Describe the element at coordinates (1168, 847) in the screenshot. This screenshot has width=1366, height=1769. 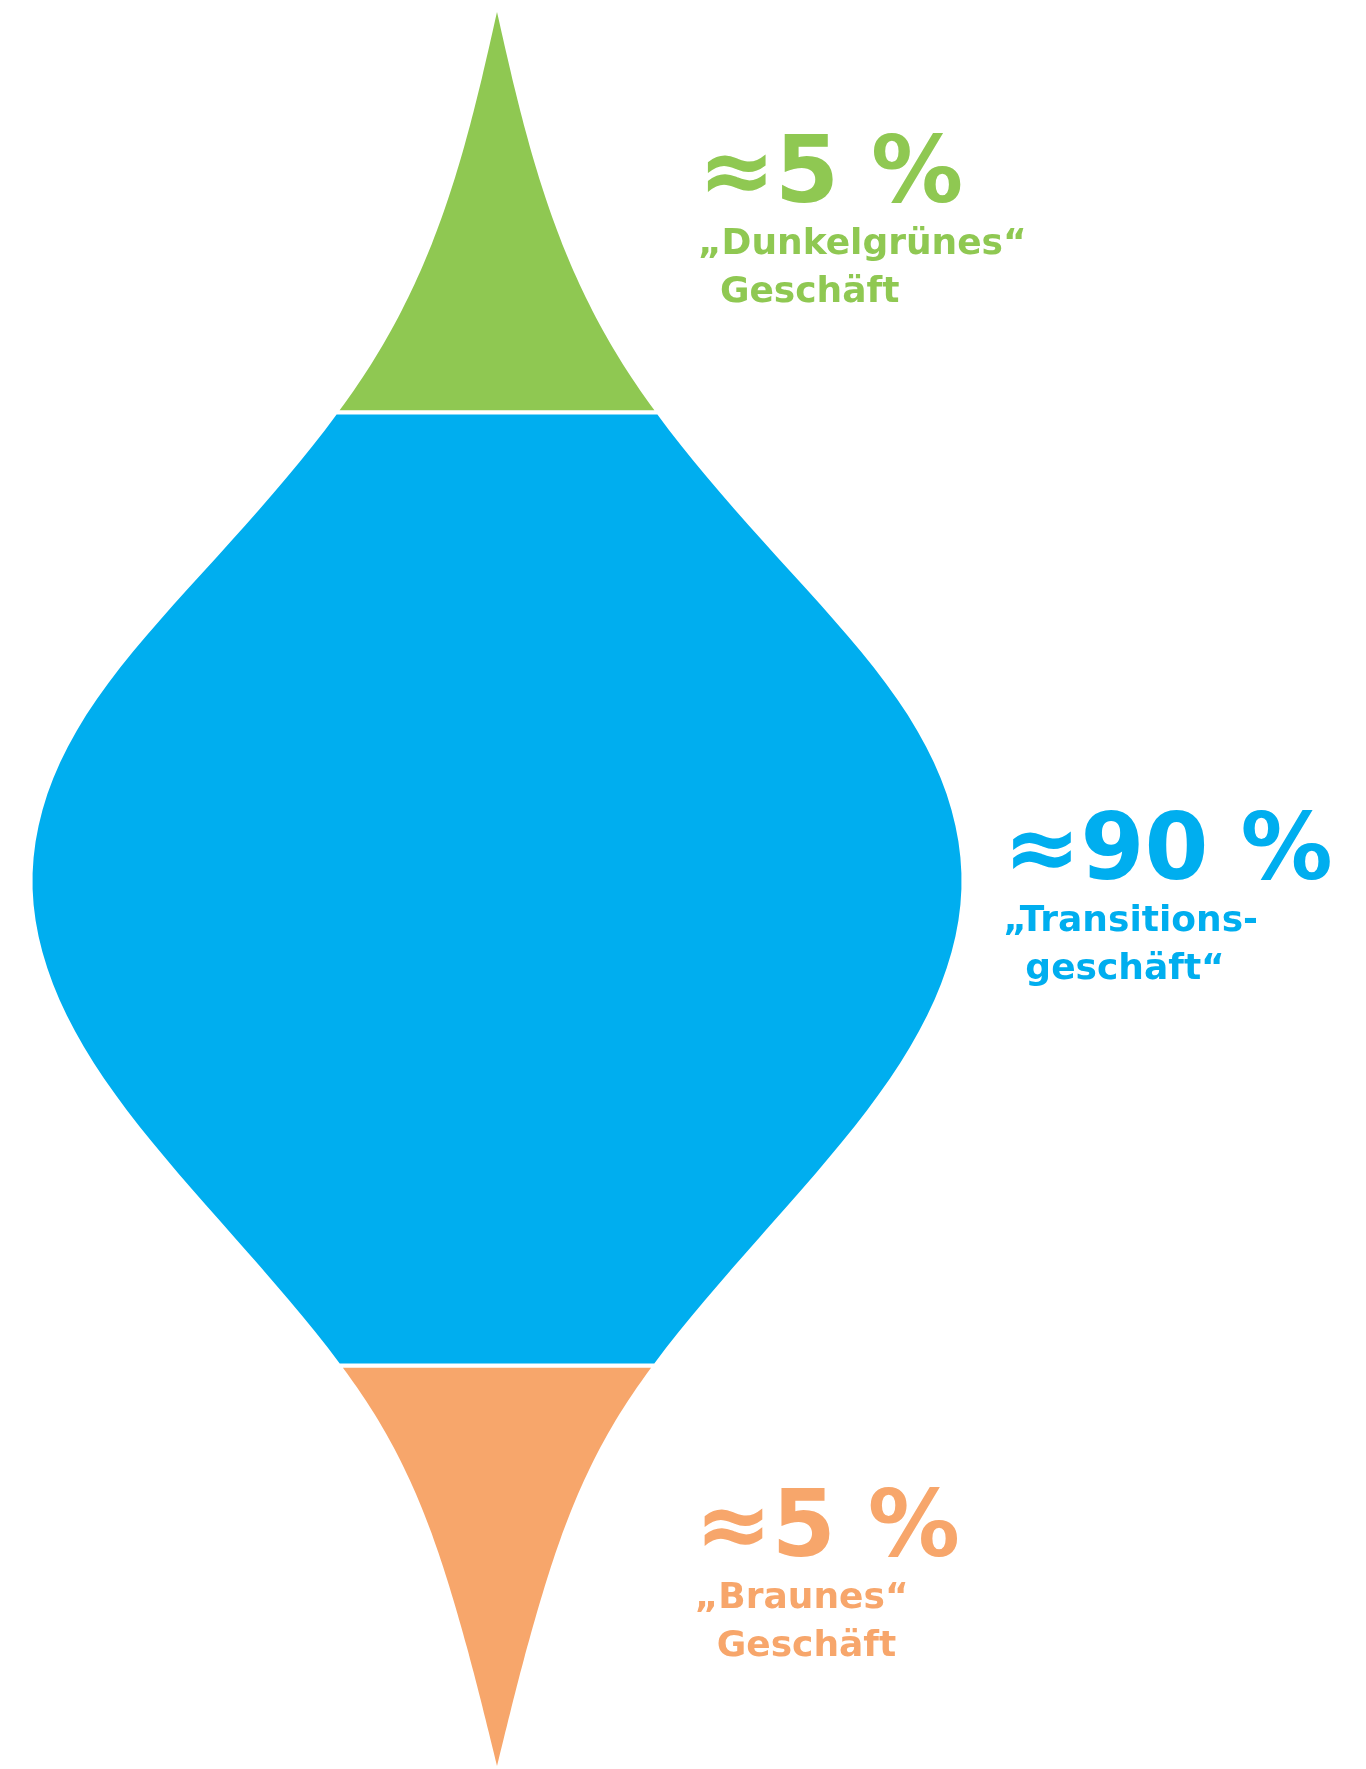
I see `data-label: ≈90 %` at that location.